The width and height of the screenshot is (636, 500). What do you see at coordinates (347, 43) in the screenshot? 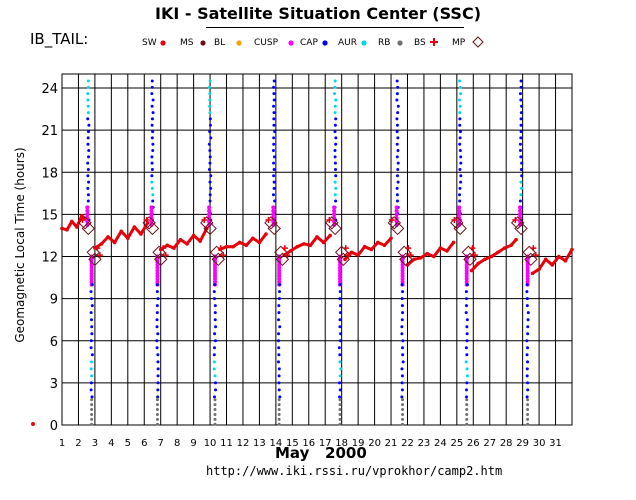
I see `legend-label: AUR` at bounding box center [347, 43].